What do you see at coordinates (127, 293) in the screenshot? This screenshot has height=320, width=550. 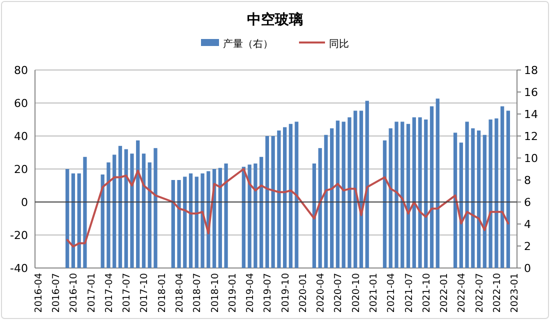 I see `x-tick-label: 2017-07` at bounding box center [127, 293].